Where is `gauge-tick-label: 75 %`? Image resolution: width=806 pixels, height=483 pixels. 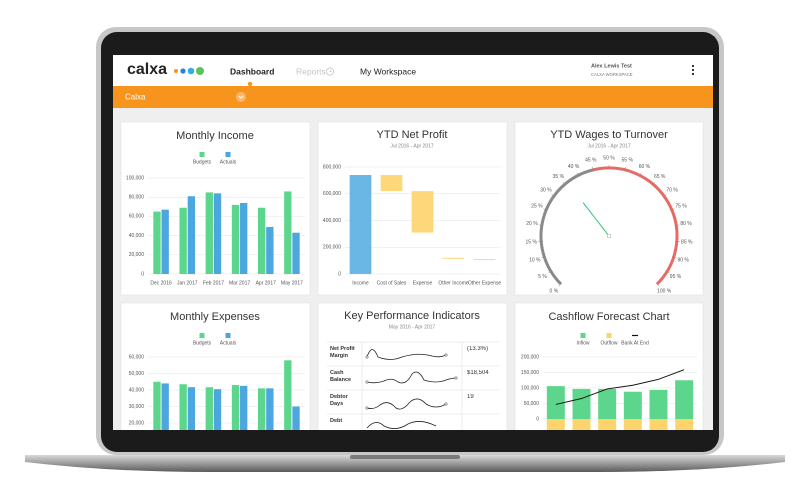 gauge-tick-label: 75 % is located at coordinates (681, 206).